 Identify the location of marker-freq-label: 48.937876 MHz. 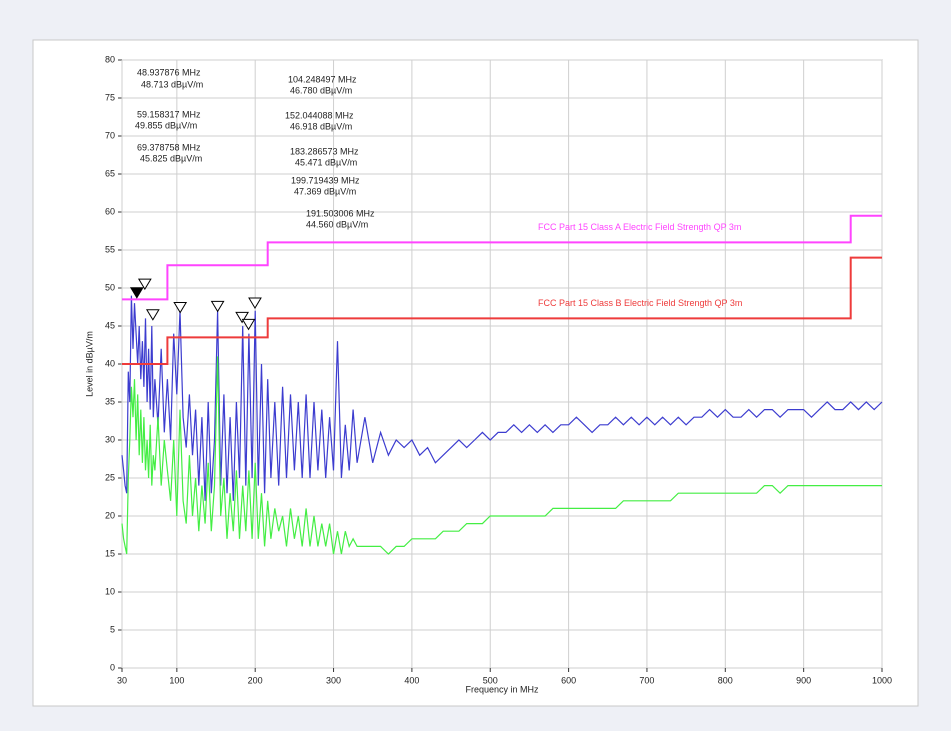
(169, 72).